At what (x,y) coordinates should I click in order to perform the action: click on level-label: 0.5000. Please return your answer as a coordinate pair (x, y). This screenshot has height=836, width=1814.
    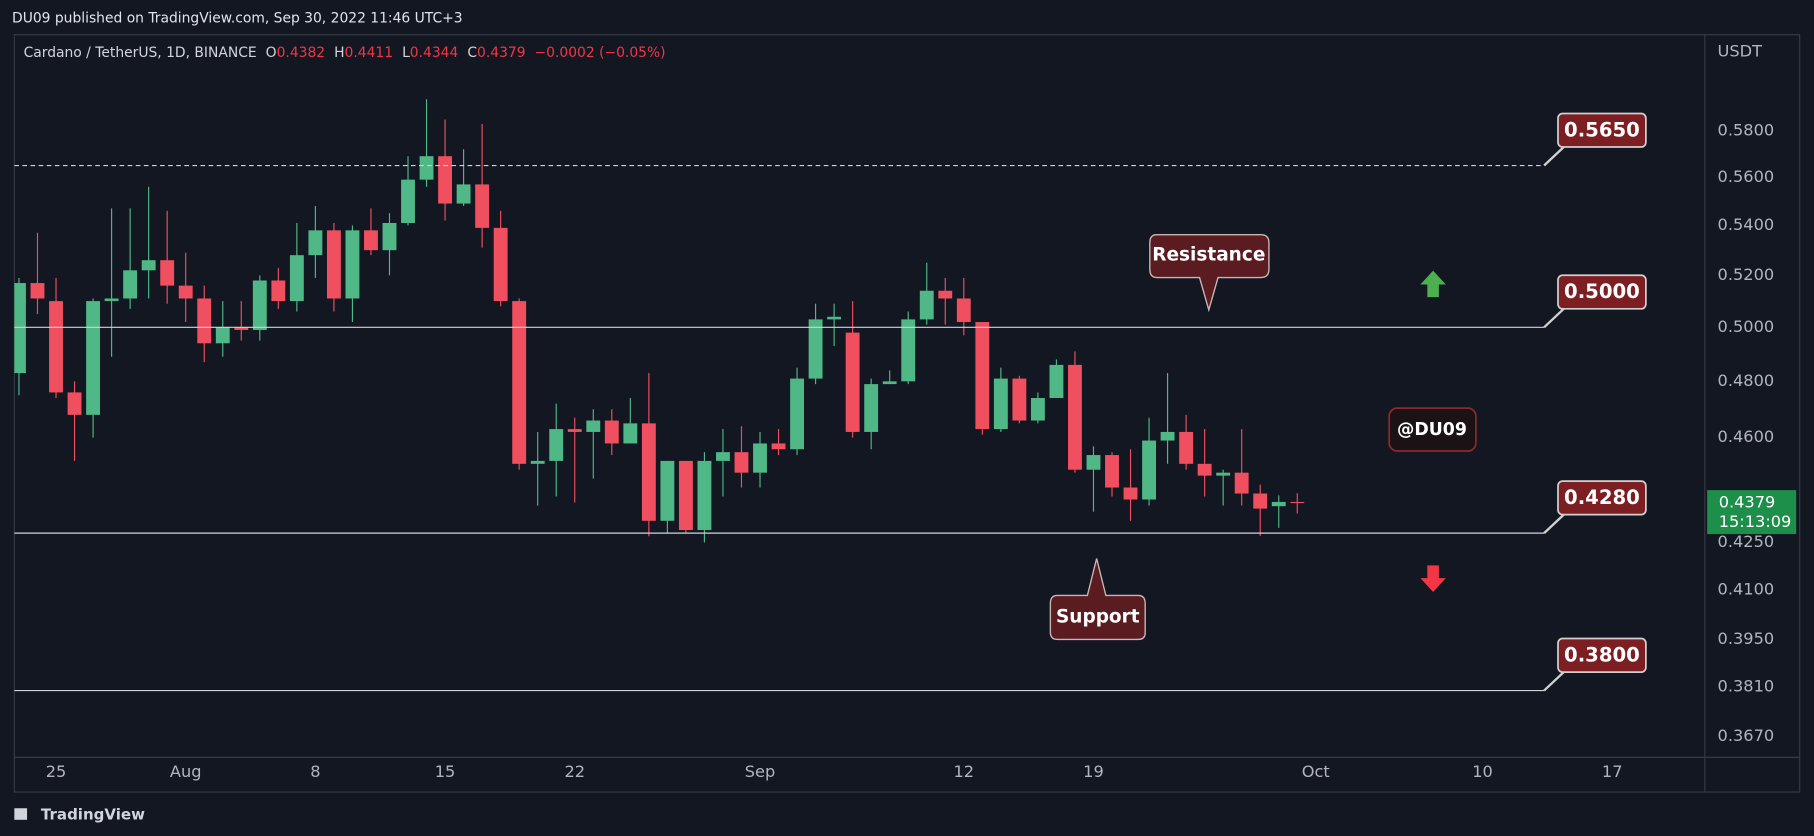
    Looking at the image, I should click on (1602, 291).